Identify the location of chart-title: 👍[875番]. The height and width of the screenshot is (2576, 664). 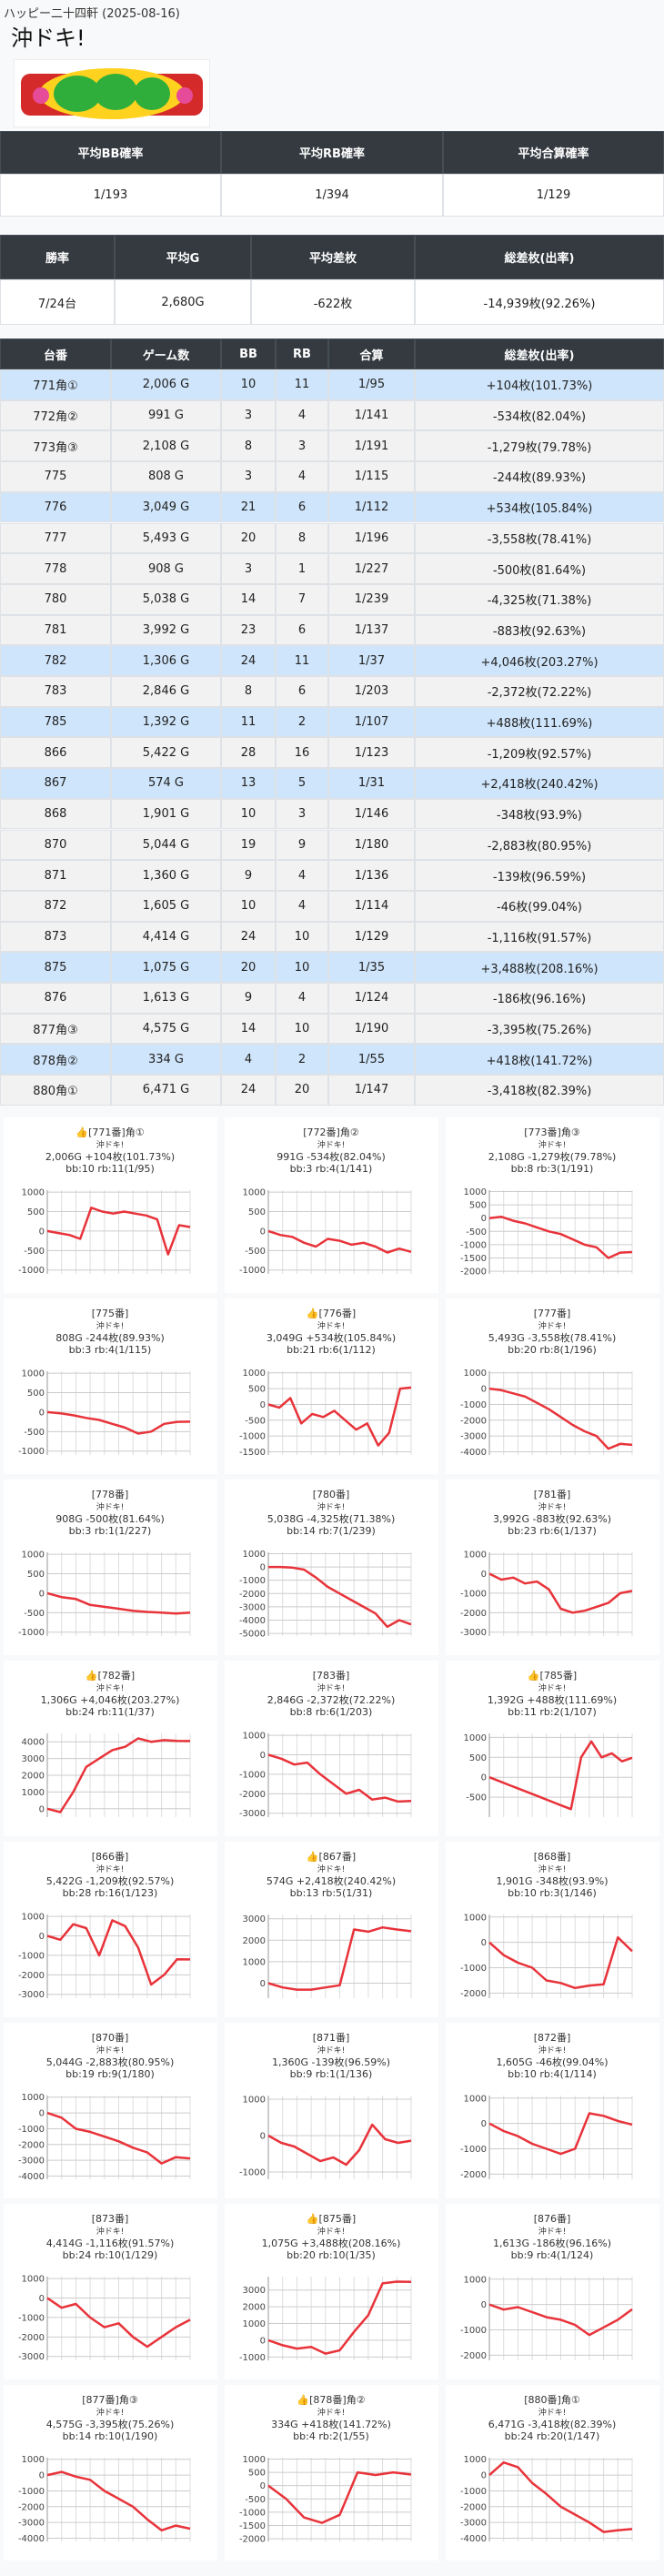
(331, 2219).